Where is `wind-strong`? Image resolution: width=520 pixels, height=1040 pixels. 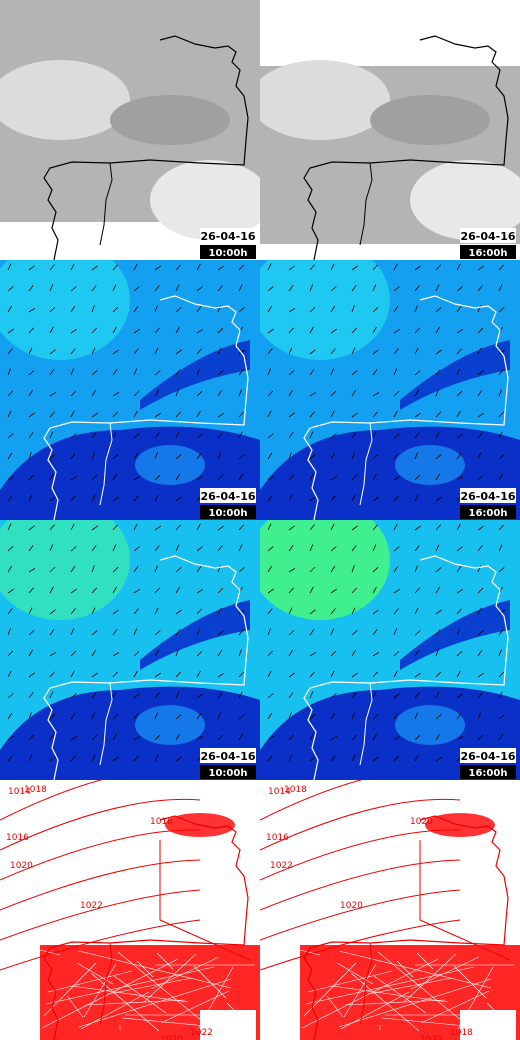
wind-strong is located at coordinates (195, 635).